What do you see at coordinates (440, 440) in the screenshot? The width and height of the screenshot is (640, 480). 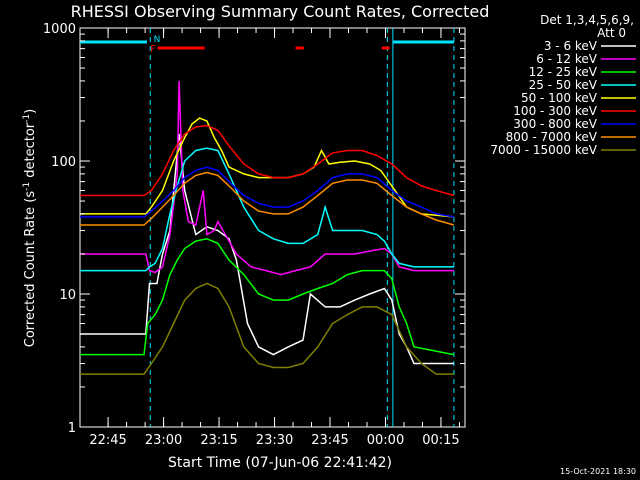 I see `x-tick-label: 00:15` at bounding box center [440, 440].